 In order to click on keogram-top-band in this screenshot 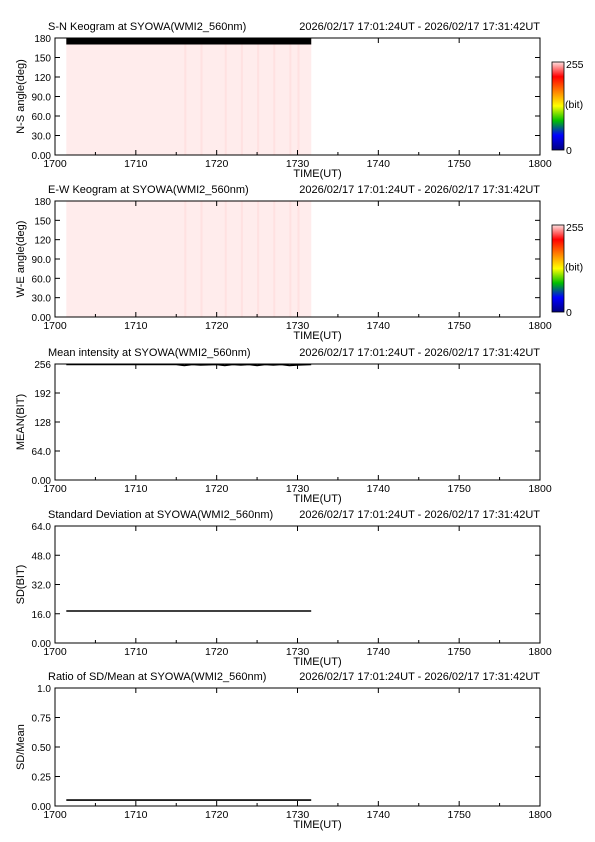, I will do `click(189, 41)`.